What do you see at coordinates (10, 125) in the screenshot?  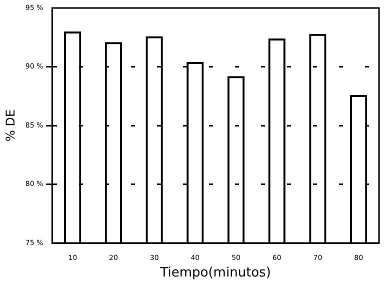 I see `y-axis-title: % DE` at bounding box center [10, 125].